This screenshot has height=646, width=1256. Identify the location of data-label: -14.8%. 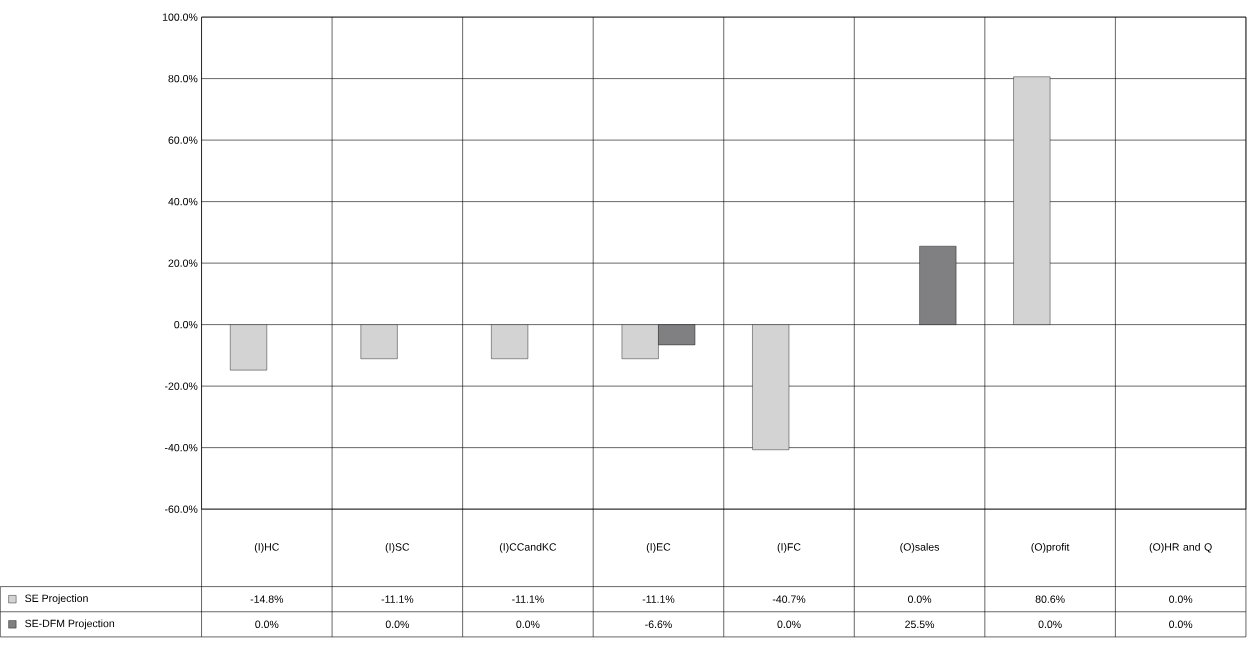
(267, 599).